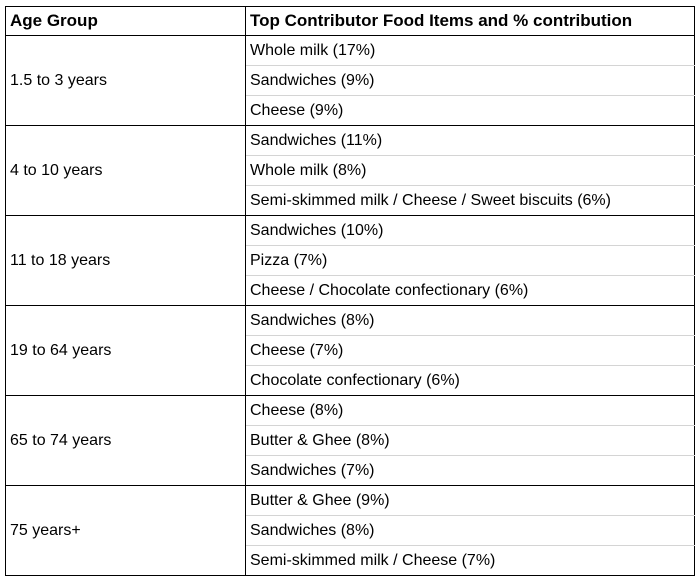 The width and height of the screenshot is (697, 576). I want to click on contributor-item: Butter & Ghee (8%), so click(470, 440).